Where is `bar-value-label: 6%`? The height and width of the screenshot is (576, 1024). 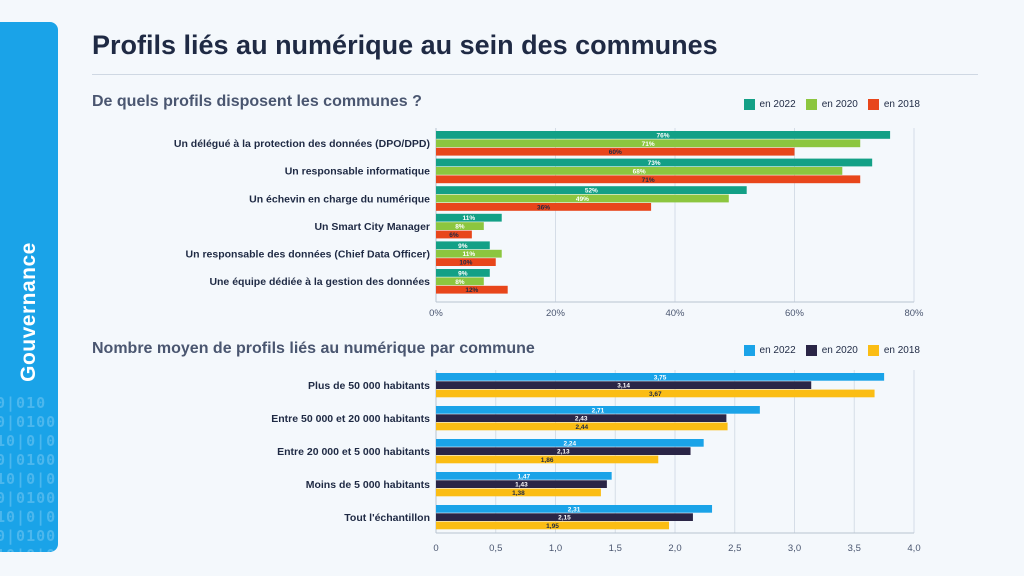 bar-value-label: 6% is located at coordinates (454, 235).